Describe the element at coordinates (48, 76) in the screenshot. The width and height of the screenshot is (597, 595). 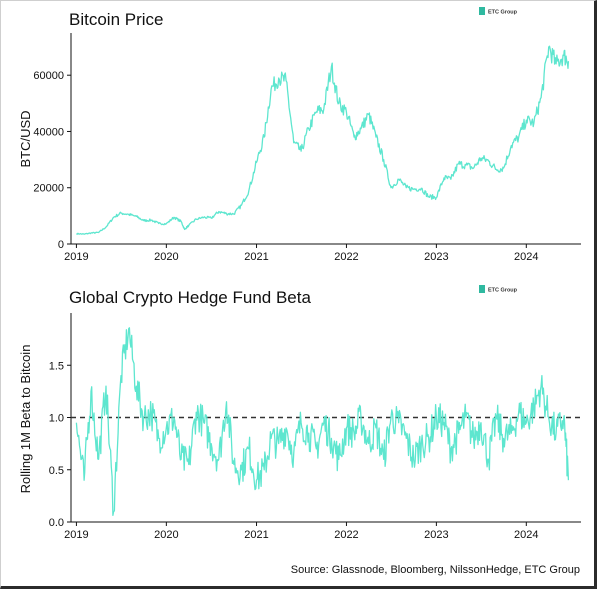
I see `y-tick-label: 60000` at that location.